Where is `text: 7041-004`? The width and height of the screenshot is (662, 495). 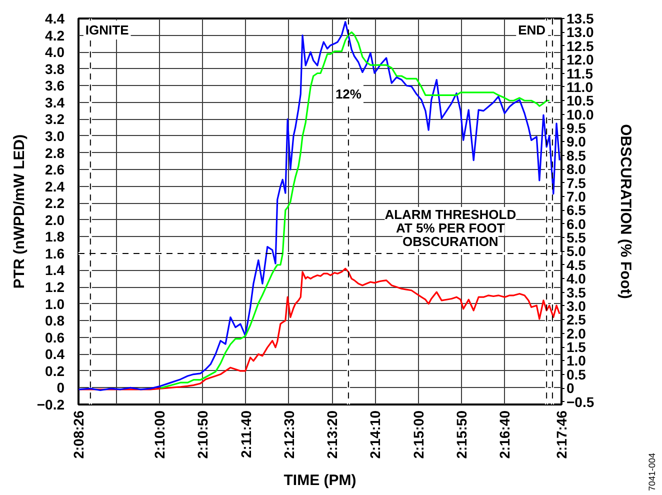
text: 7041-004 is located at coordinates (652, 471).